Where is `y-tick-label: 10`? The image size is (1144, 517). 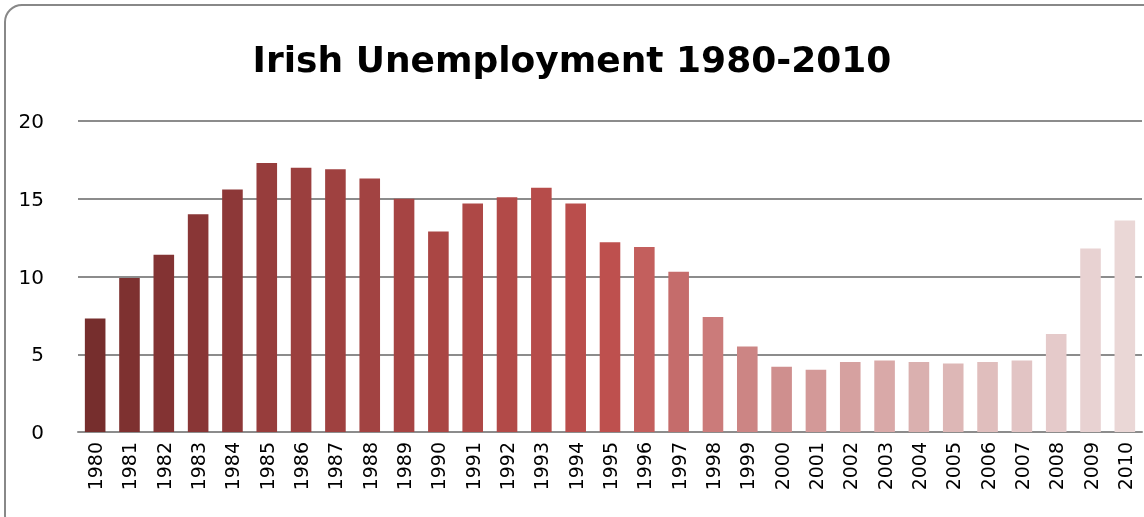 y-tick-label: 10 is located at coordinates (31, 276).